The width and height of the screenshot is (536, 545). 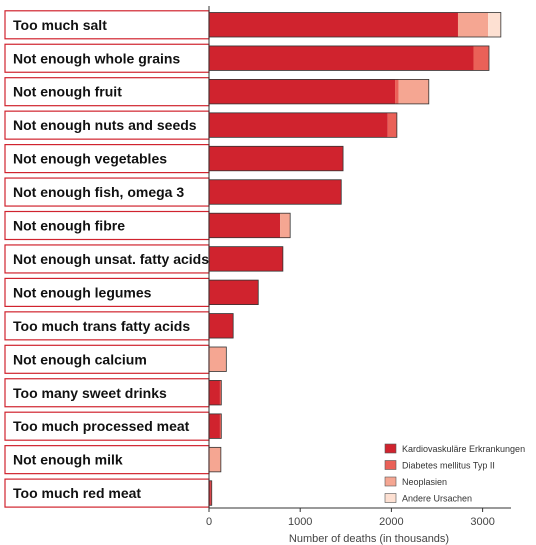 I want to click on category-label: Not enough calcium, so click(x=80, y=359).